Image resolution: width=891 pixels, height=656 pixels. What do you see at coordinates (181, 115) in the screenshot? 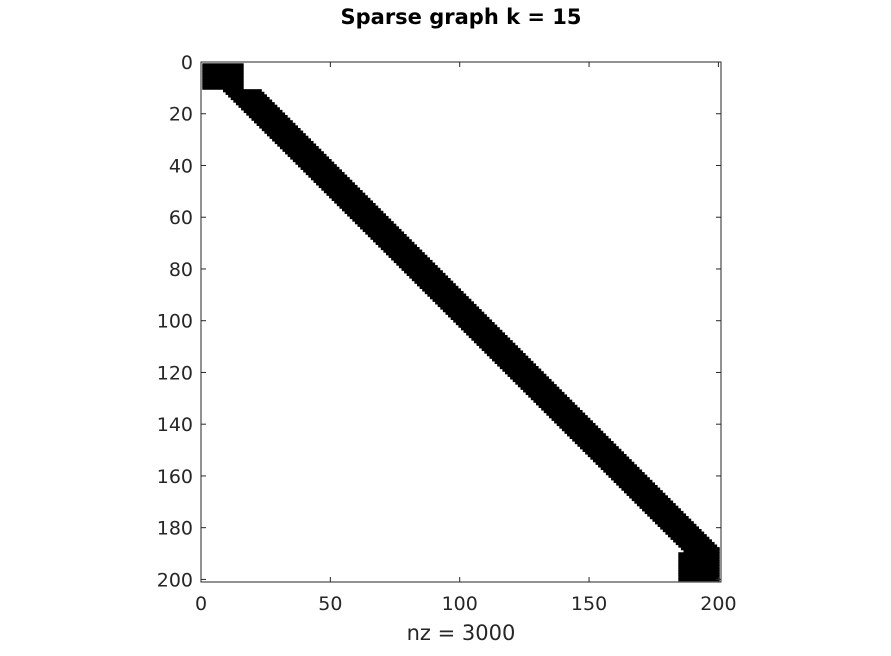
I see `y-tick-label-20: 20` at bounding box center [181, 115].